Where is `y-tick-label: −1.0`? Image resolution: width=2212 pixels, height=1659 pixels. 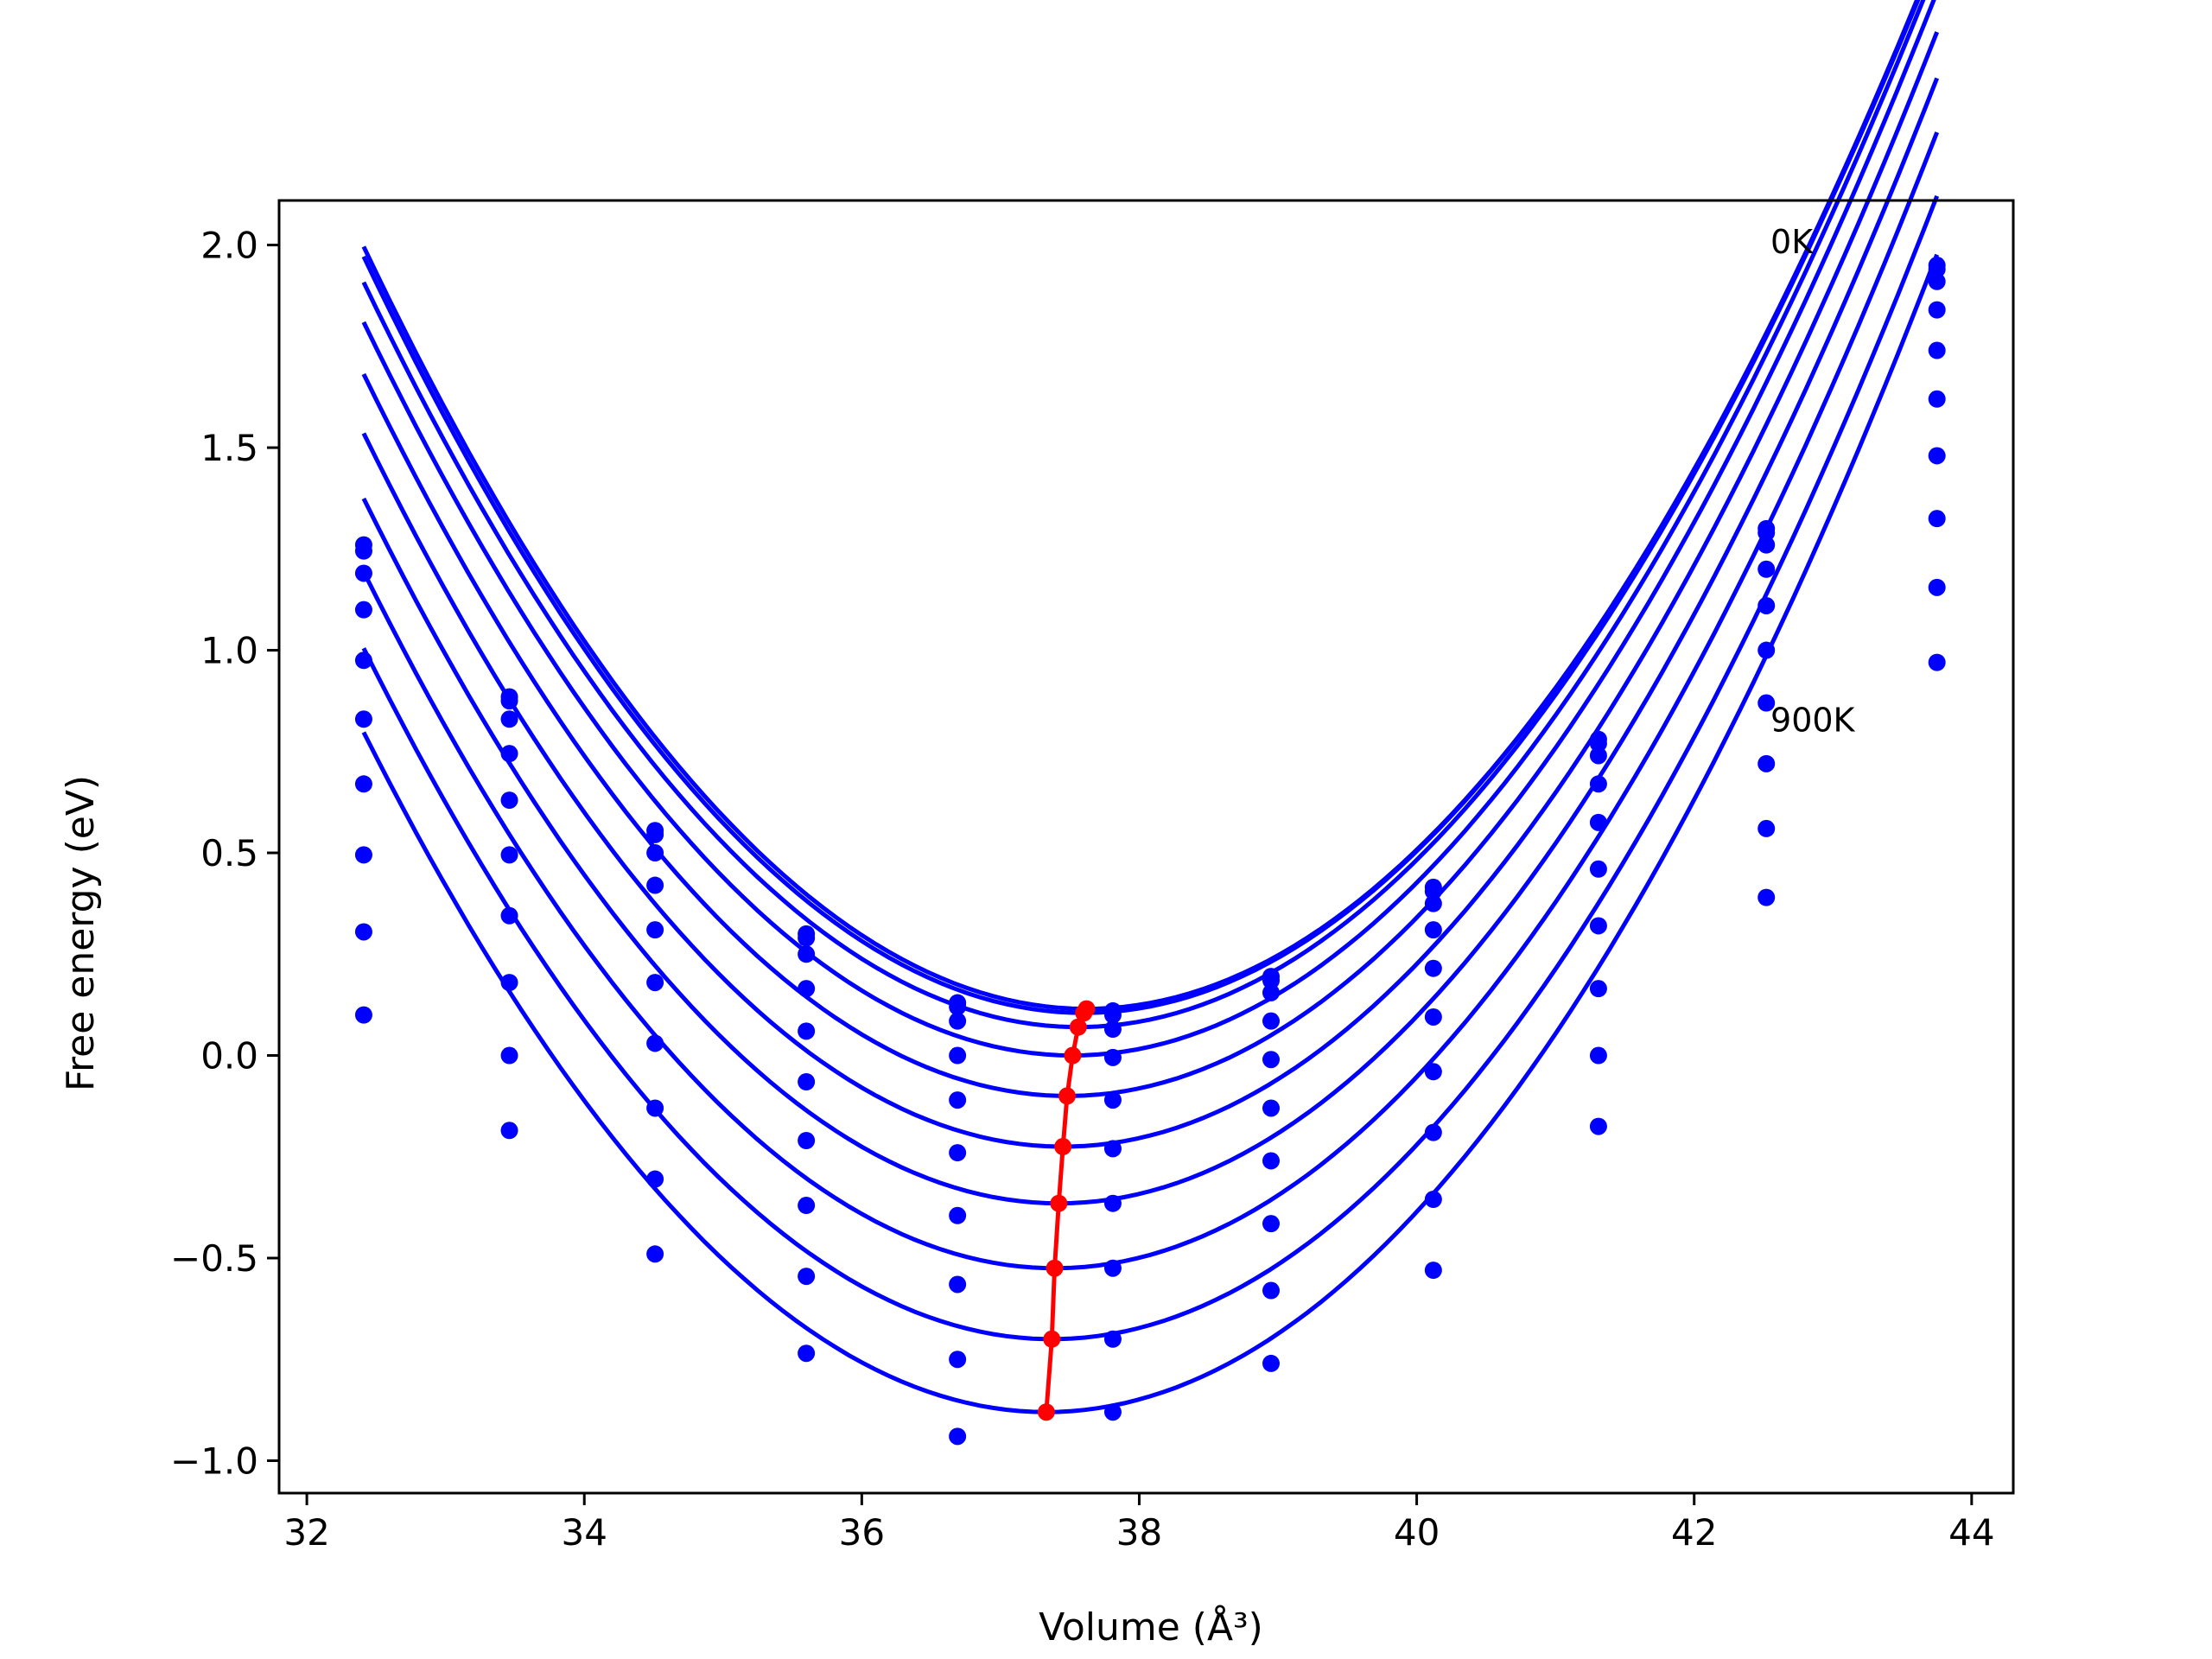 y-tick-label: −1.0 is located at coordinates (214, 1461).